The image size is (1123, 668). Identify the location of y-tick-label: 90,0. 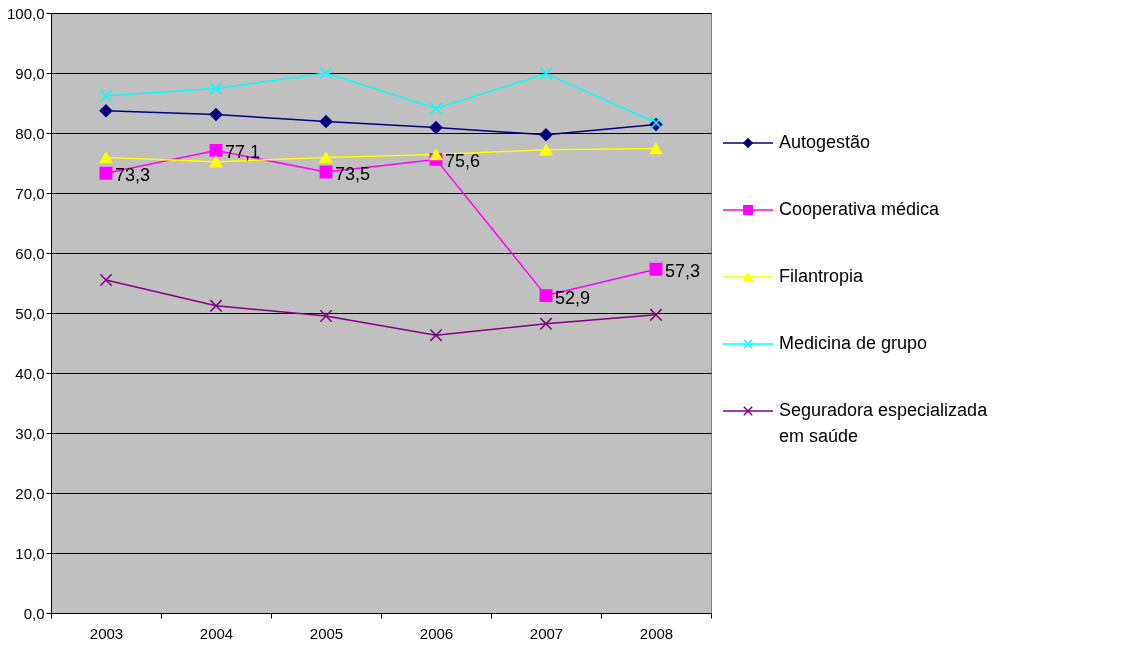
(30, 73).